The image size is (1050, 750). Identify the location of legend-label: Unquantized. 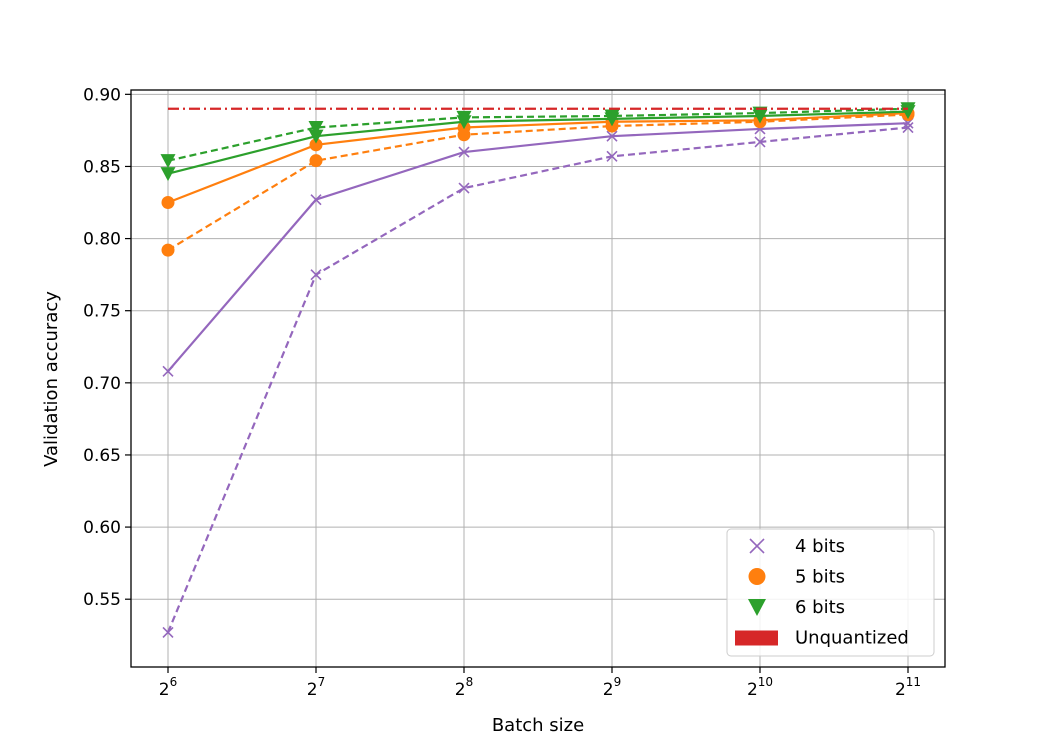
(852, 638).